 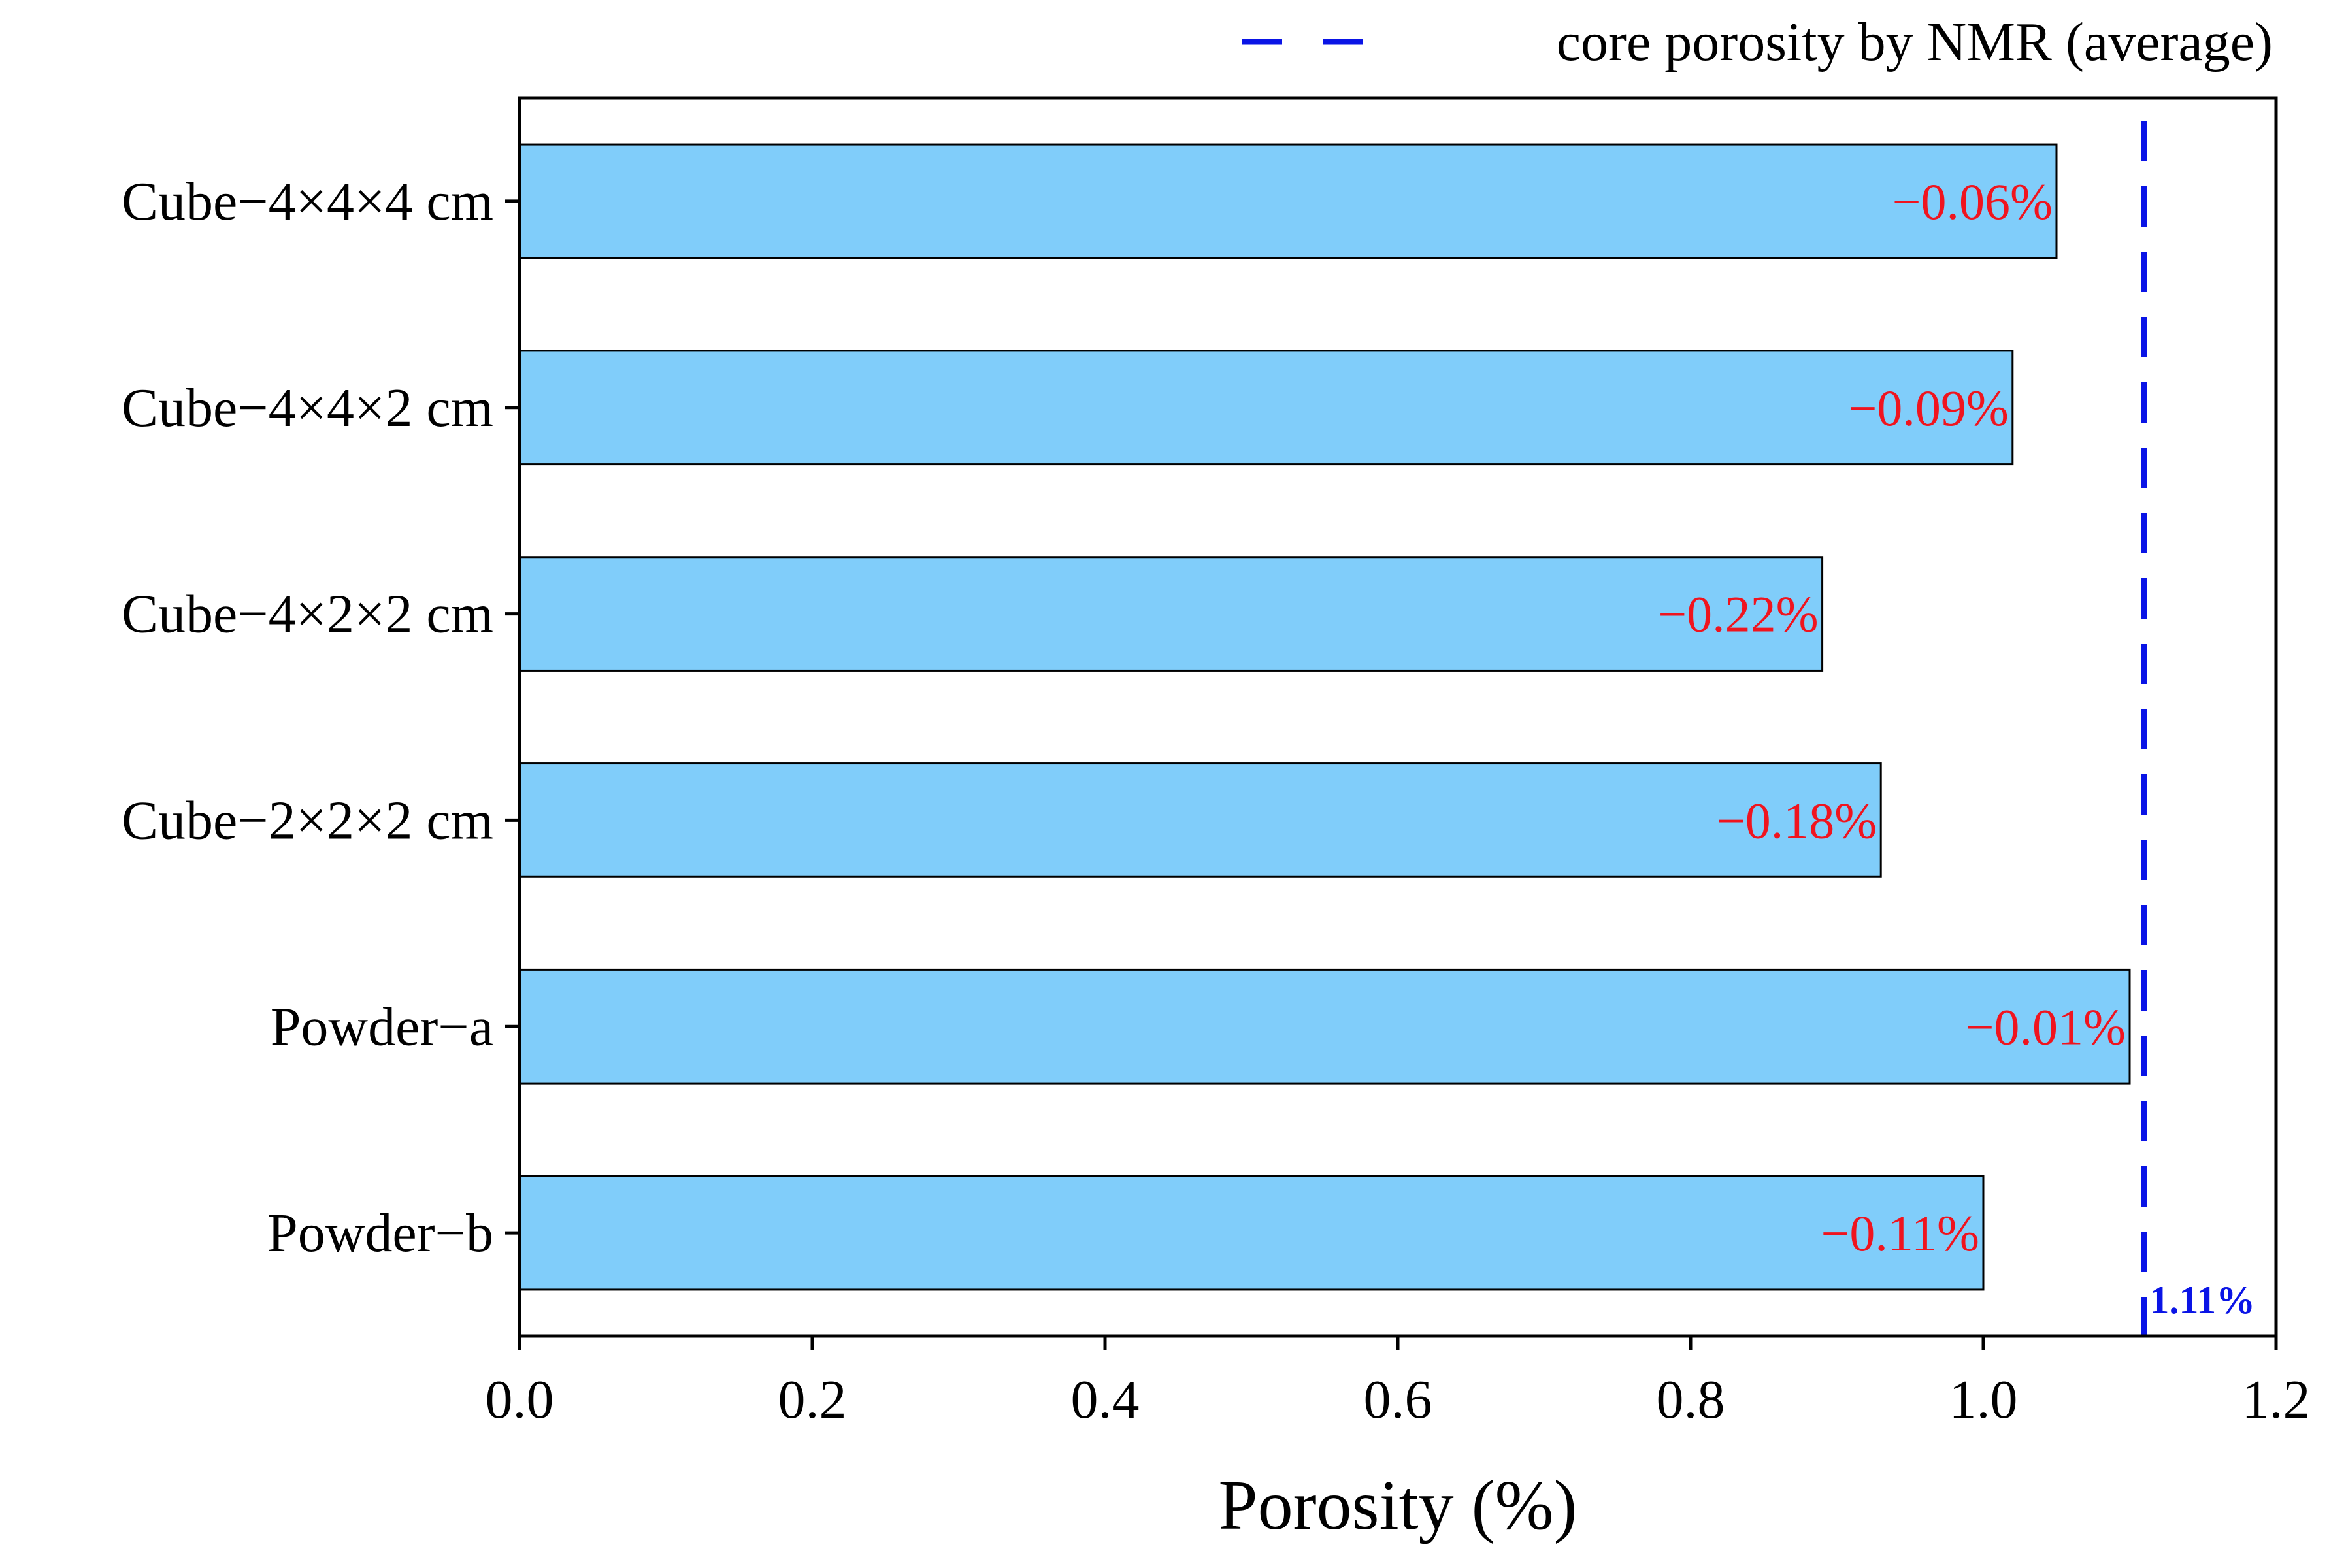 What do you see at coordinates (1983, 1399) in the screenshot?
I see `x-tick-label: 1.0` at bounding box center [1983, 1399].